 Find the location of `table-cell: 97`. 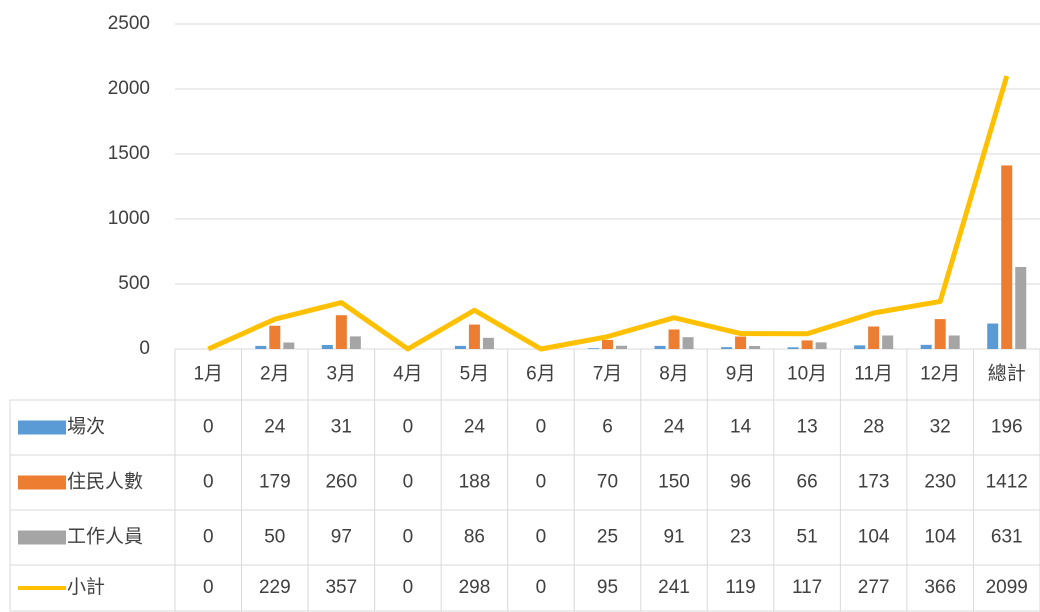

table-cell: 97 is located at coordinates (341, 537).